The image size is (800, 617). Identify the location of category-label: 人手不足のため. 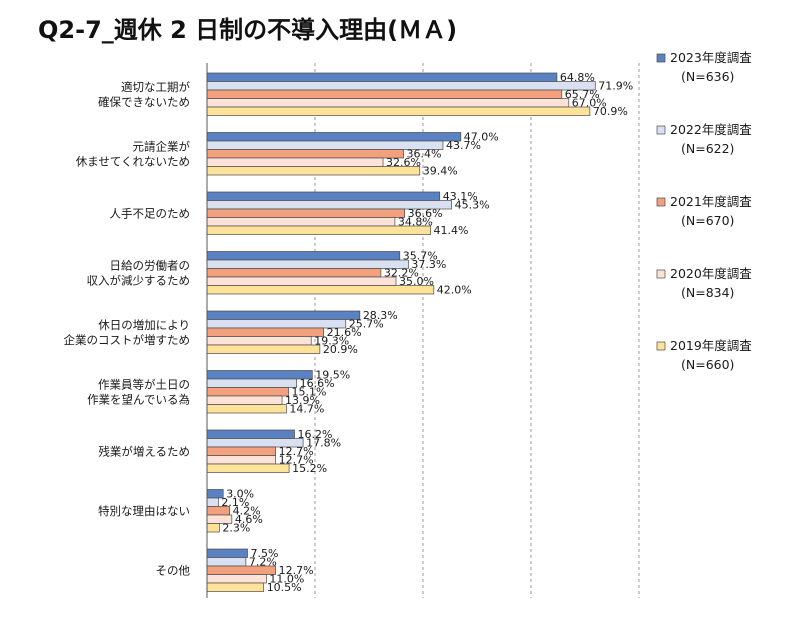
(150, 213).